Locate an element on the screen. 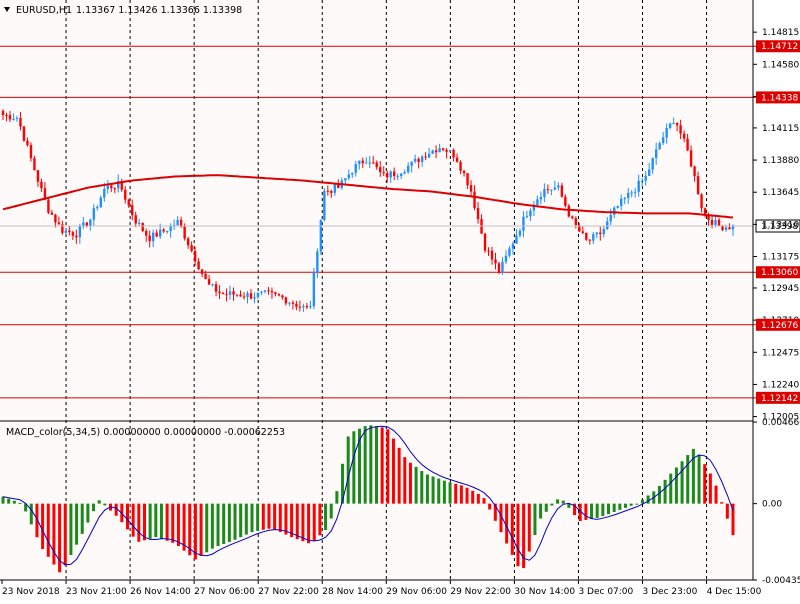  current-price-line: 1.13398 is located at coordinates (400, 226).